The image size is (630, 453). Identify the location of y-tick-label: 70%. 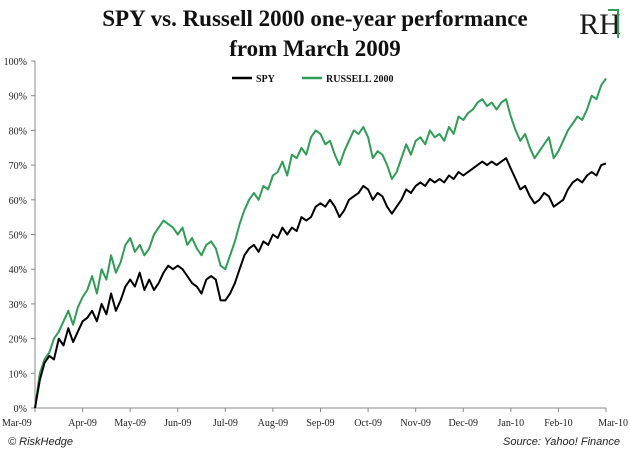
(18, 166).